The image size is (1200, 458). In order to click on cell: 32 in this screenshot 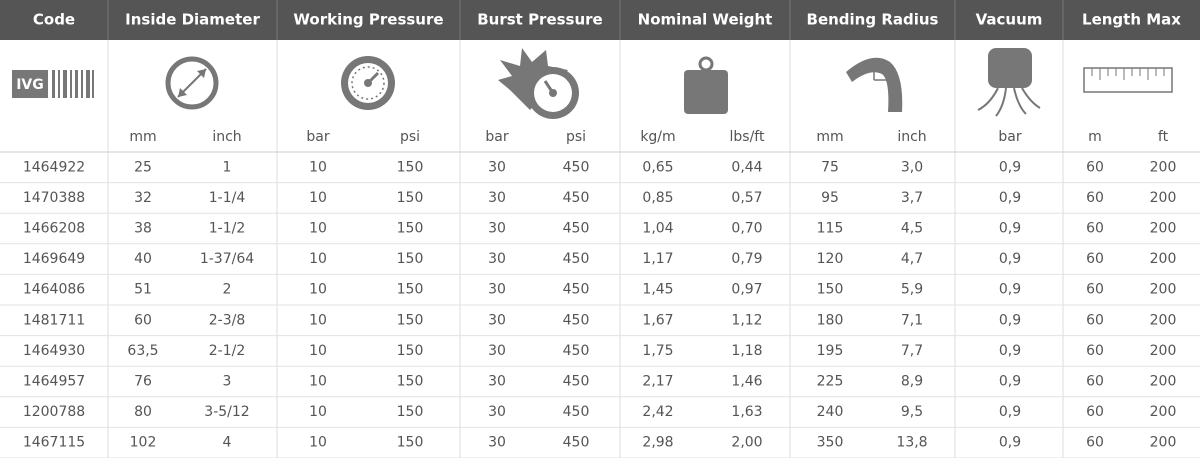, I will do `click(143, 198)`.